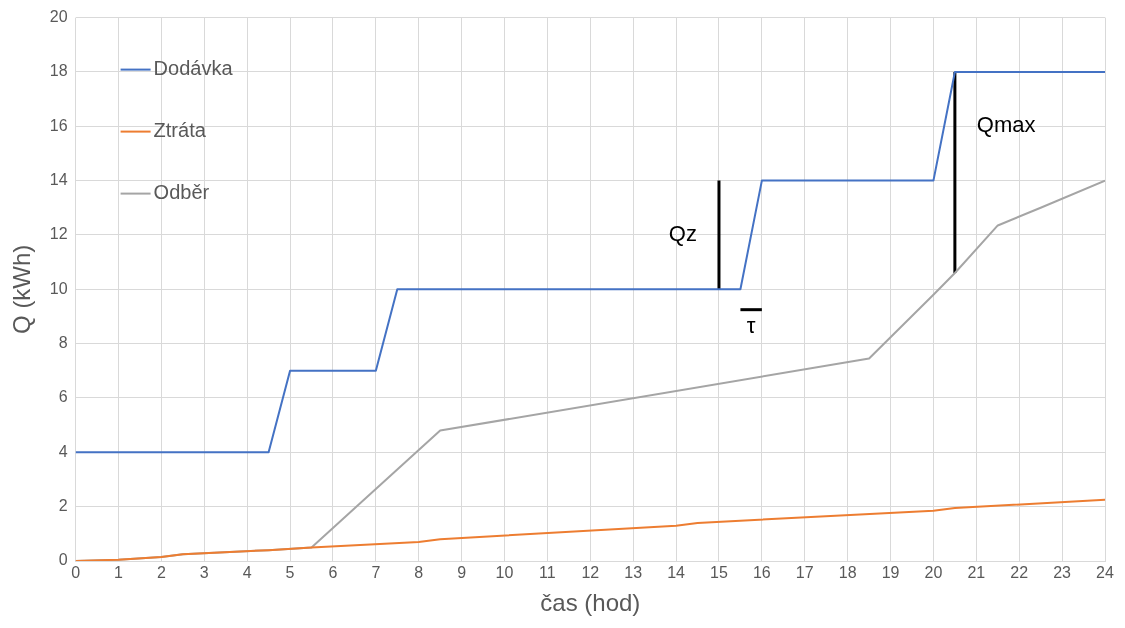 This screenshot has width=1125, height=628. What do you see at coordinates (180, 130) in the screenshot?
I see `legend-label: Ztráta` at bounding box center [180, 130].